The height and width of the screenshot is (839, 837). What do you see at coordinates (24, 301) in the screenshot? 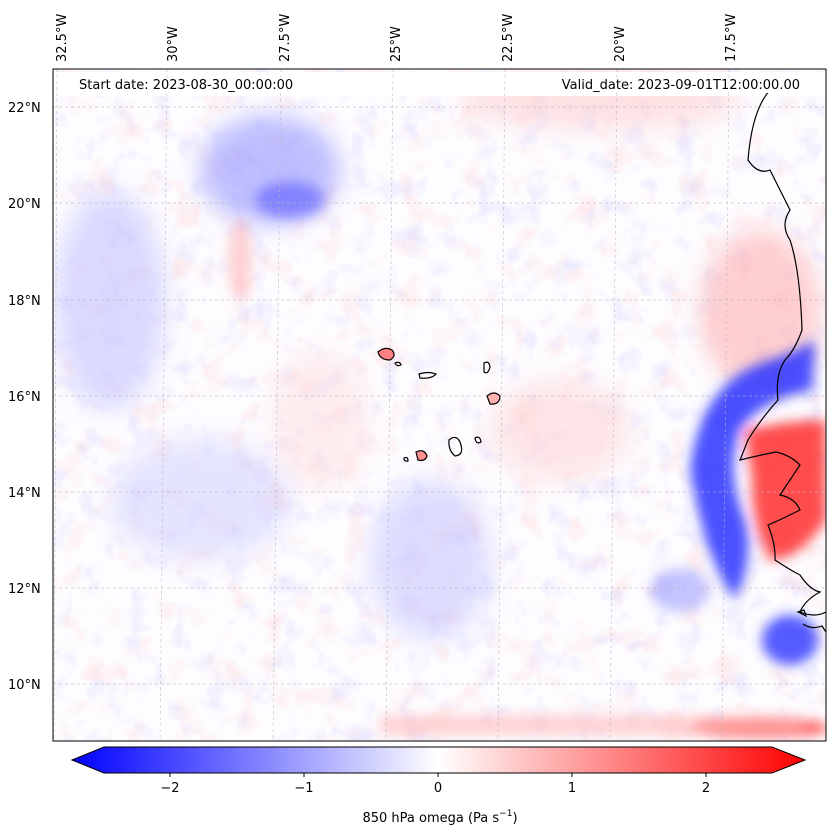
I see `lat-label: 18°N` at bounding box center [24, 301].